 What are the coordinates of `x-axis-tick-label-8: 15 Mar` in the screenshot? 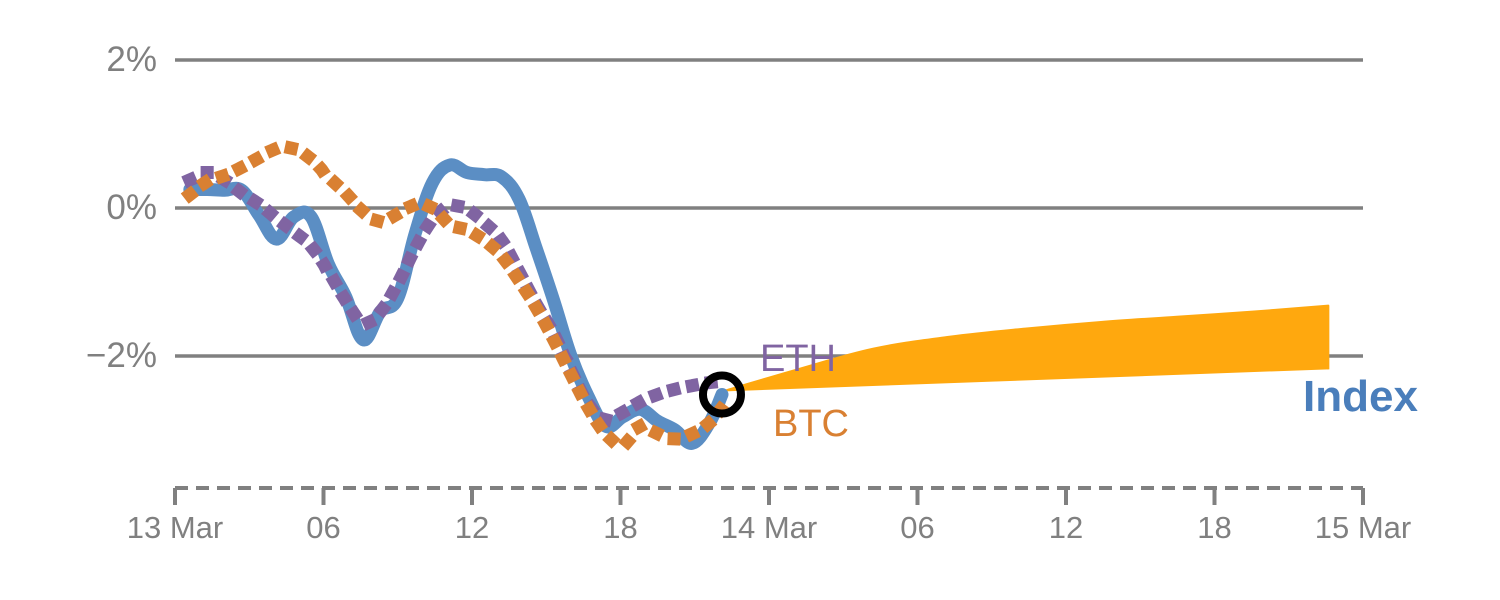 It's located at (1363, 527).